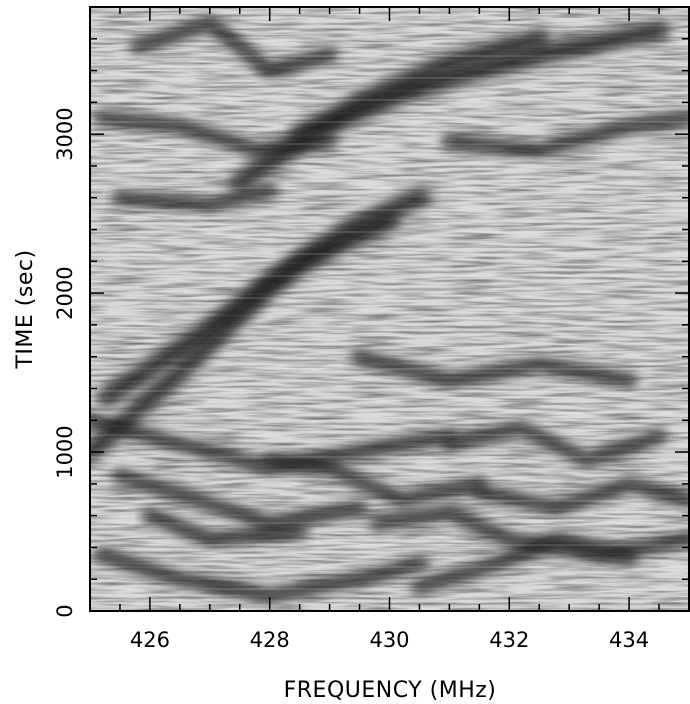  Describe the element at coordinates (389, 640) in the screenshot. I see `x-tick-label: 430` at that location.